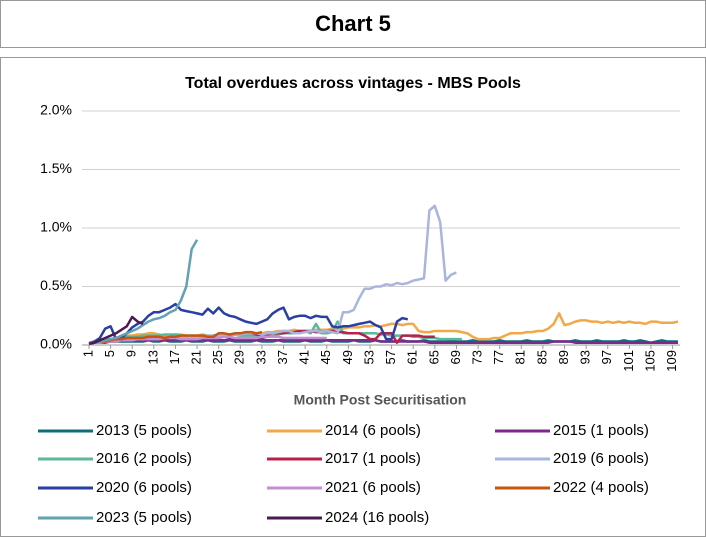  I want to click on x-tick-label: 57, so click(390, 357).